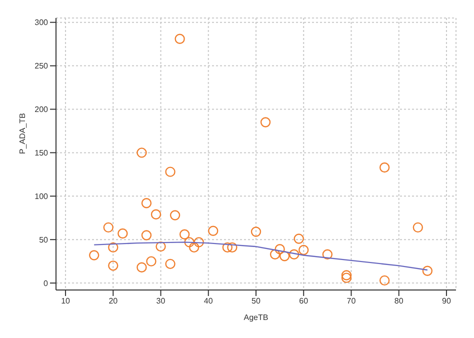 This screenshot has height=338, width=474. Describe the element at coordinates (41, 196) in the screenshot. I see `y-tick-label: 100` at that location.